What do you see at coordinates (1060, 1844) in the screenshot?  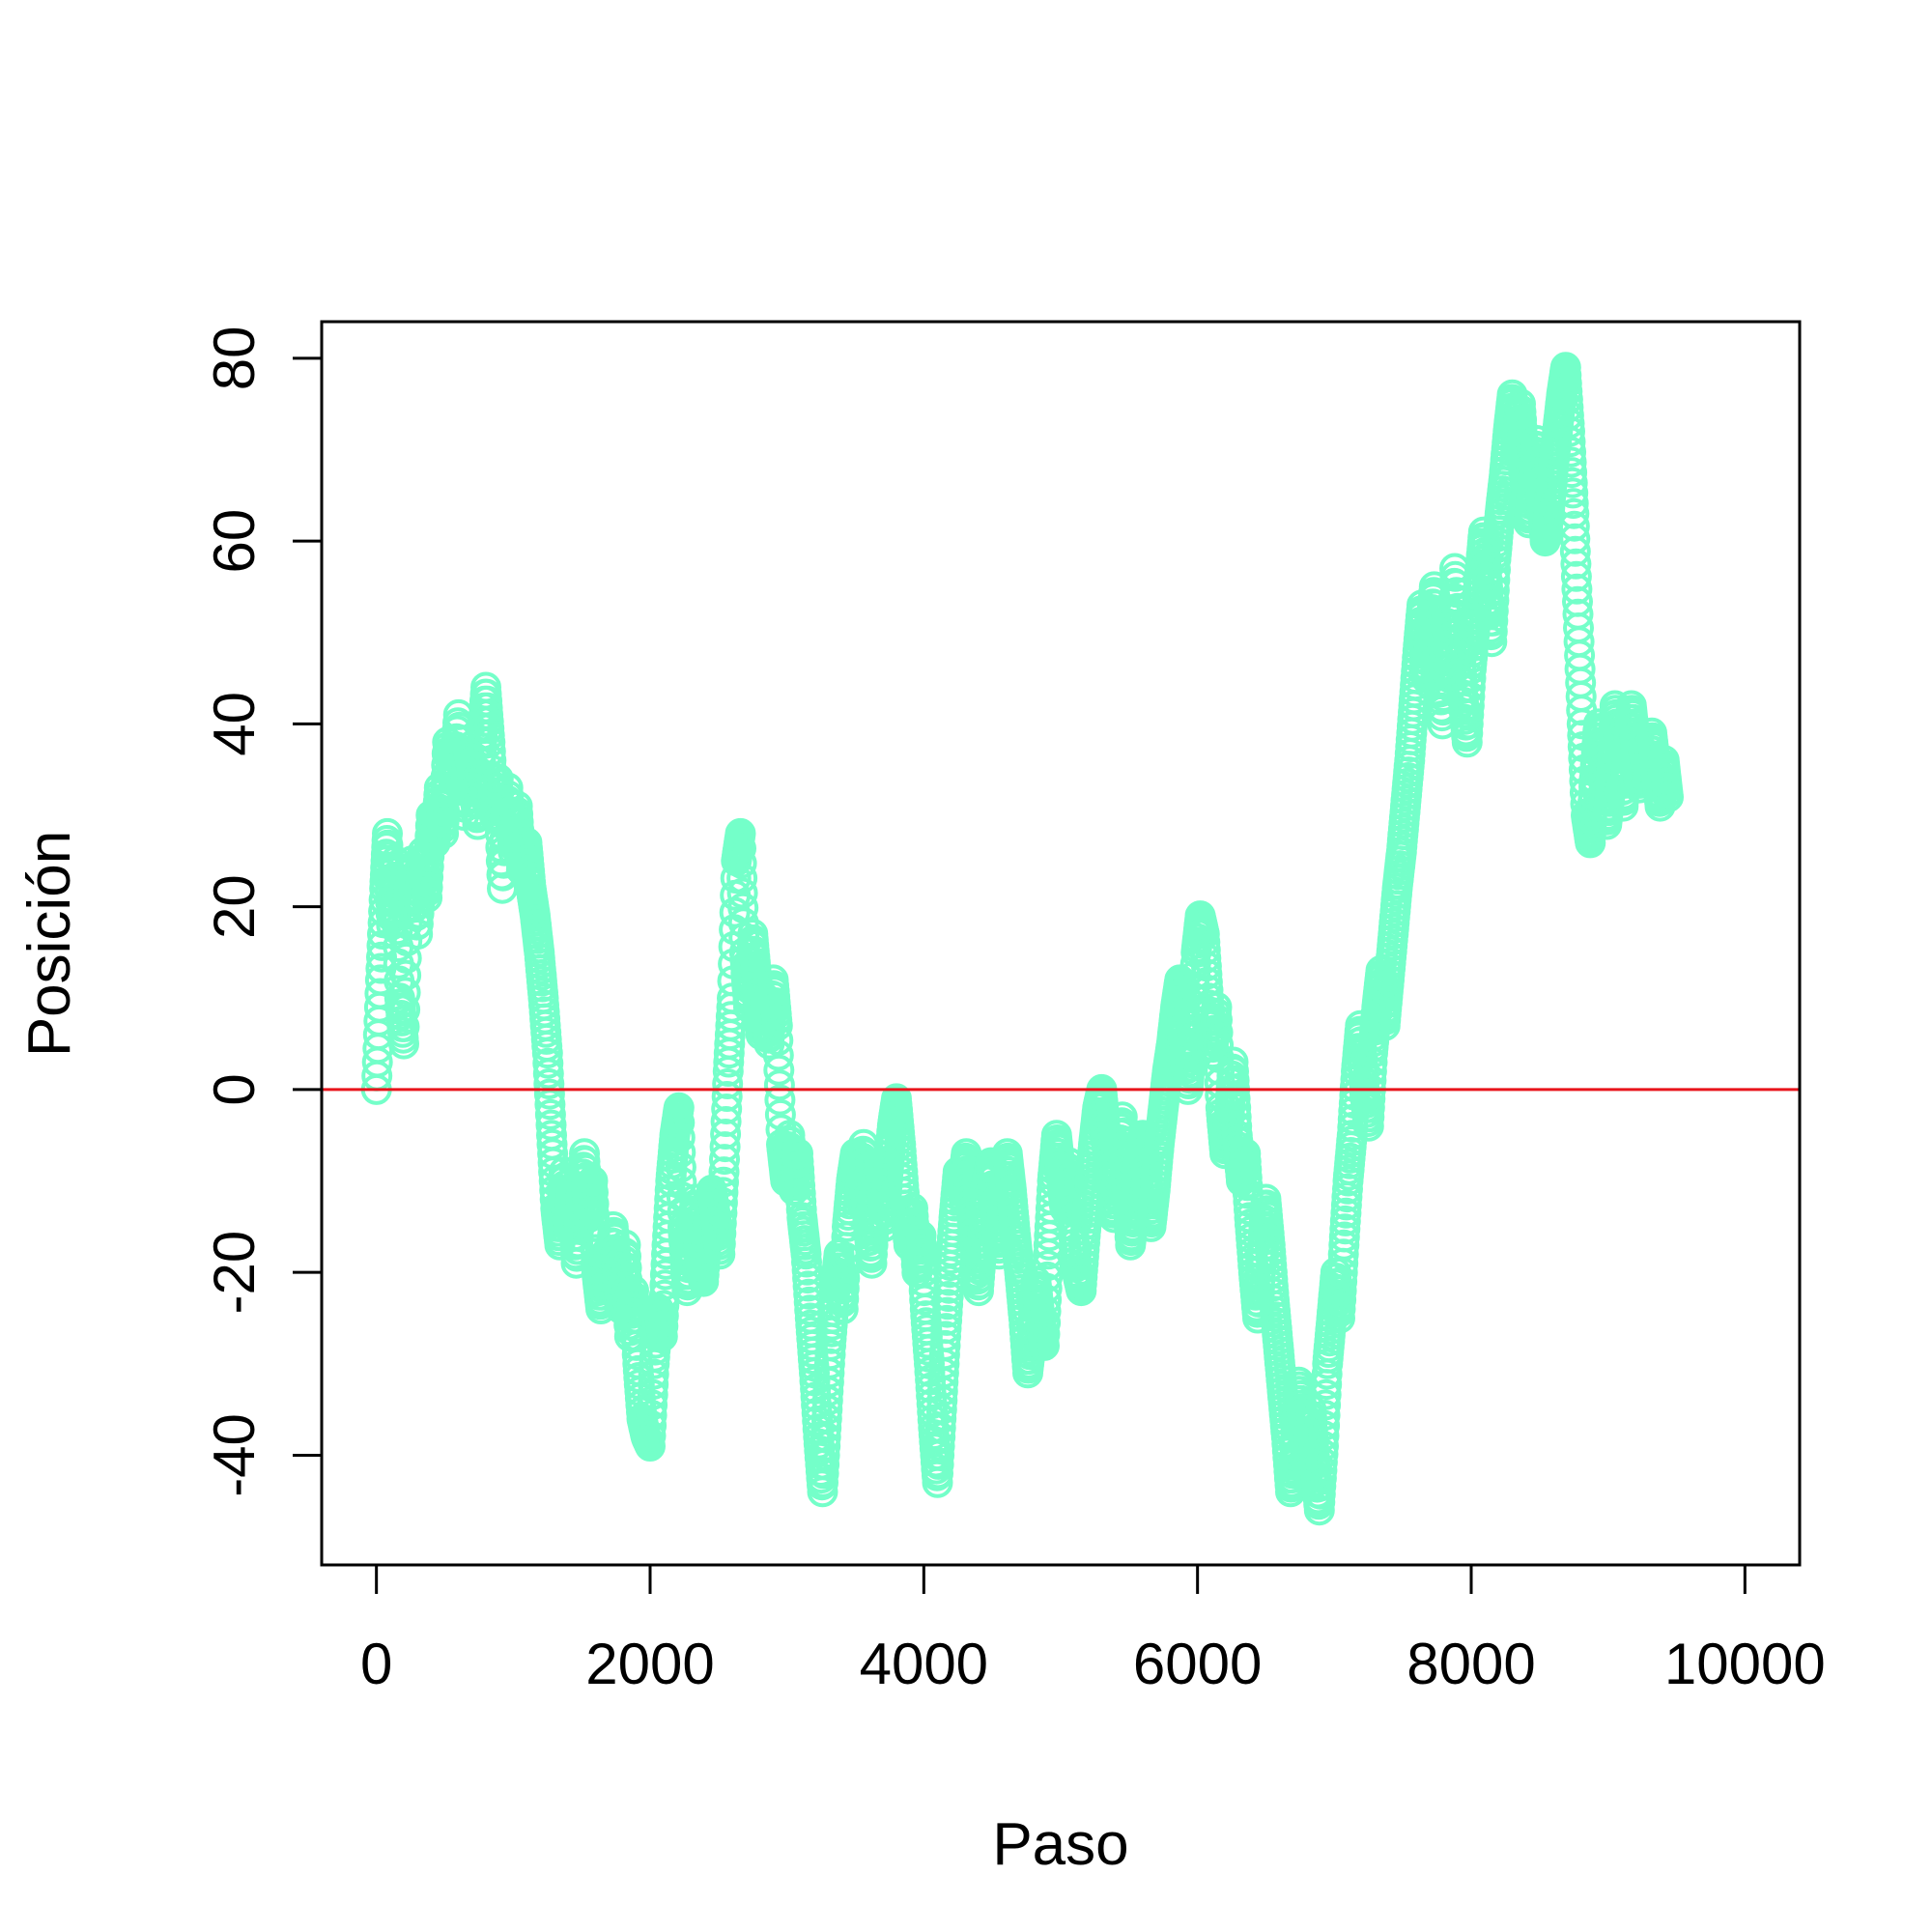 I see `x-axis-title: Paso` at bounding box center [1060, 1844].